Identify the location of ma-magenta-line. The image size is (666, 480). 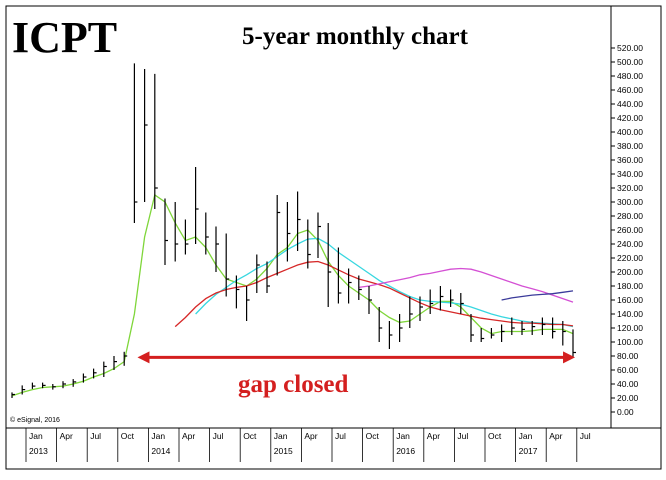
(466, 285).